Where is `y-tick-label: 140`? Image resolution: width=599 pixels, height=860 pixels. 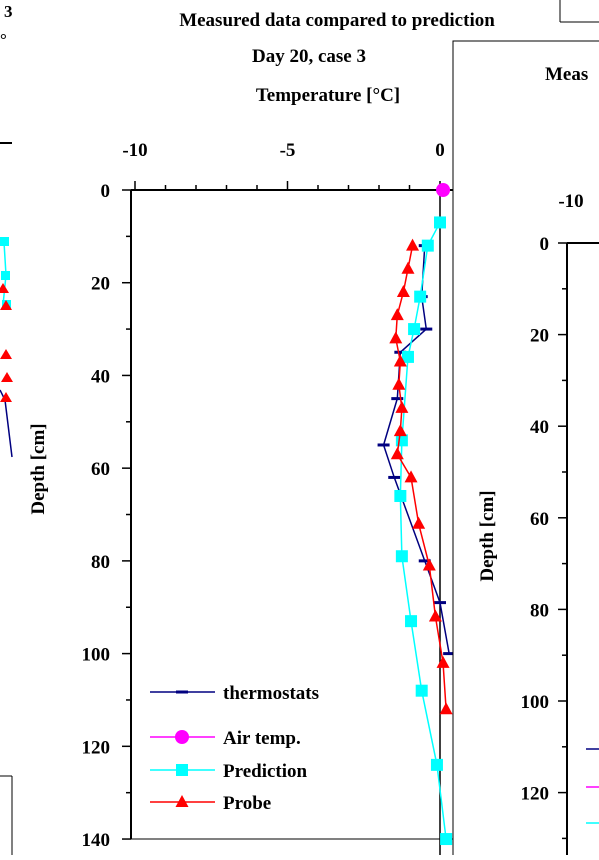 y-tick-label: 140 is located at coordinates (96, 840).